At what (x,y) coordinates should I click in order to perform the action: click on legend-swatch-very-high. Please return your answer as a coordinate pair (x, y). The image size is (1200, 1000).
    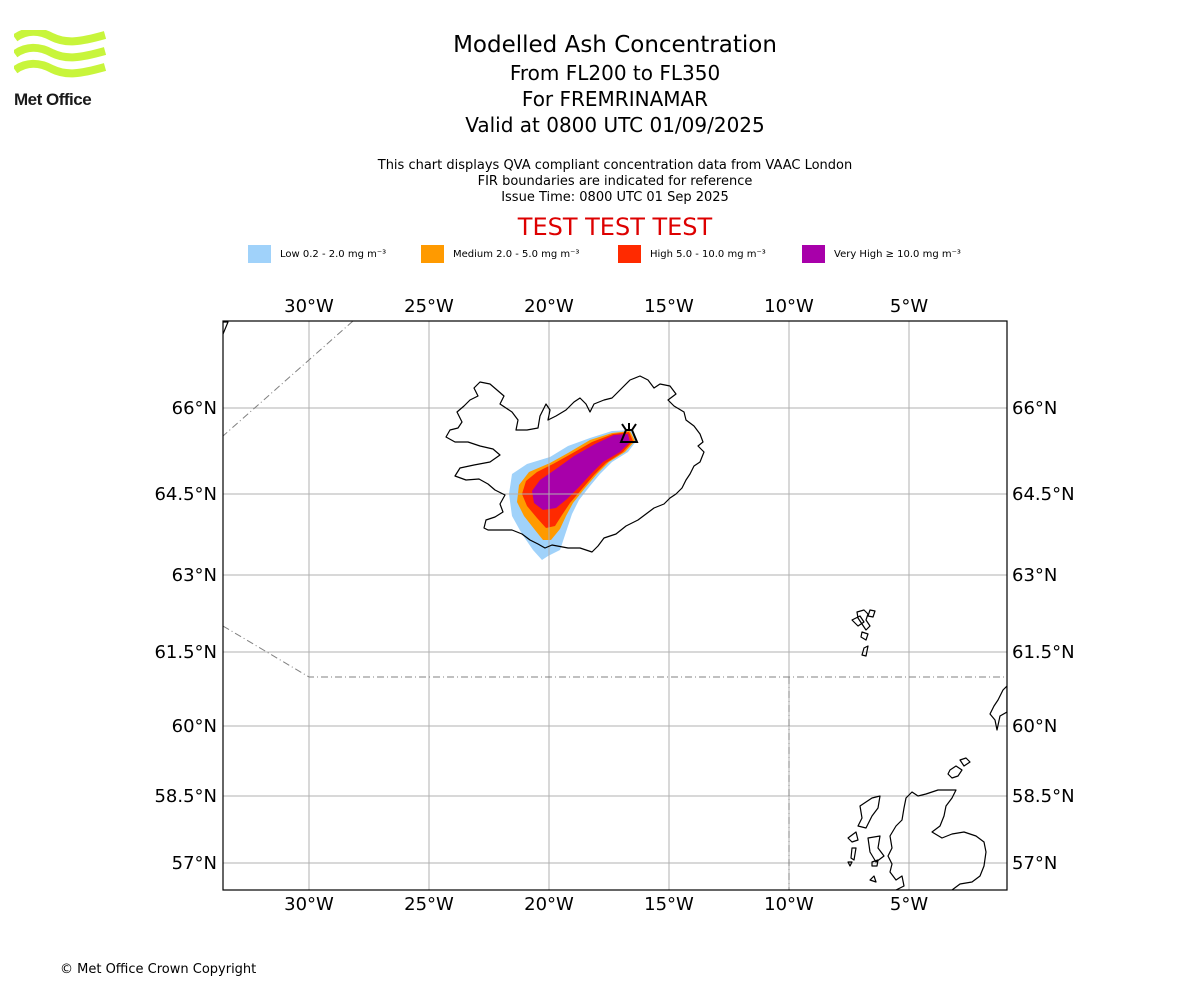
    Looking at the image, I should click on (813, 254).